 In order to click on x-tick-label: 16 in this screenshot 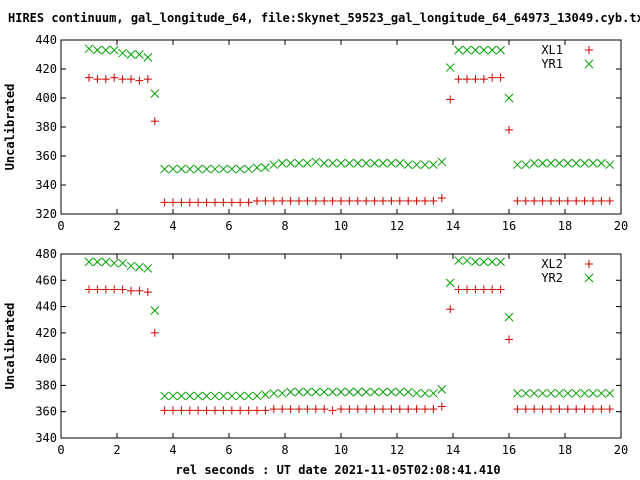, I will do `click(509, 226)`.